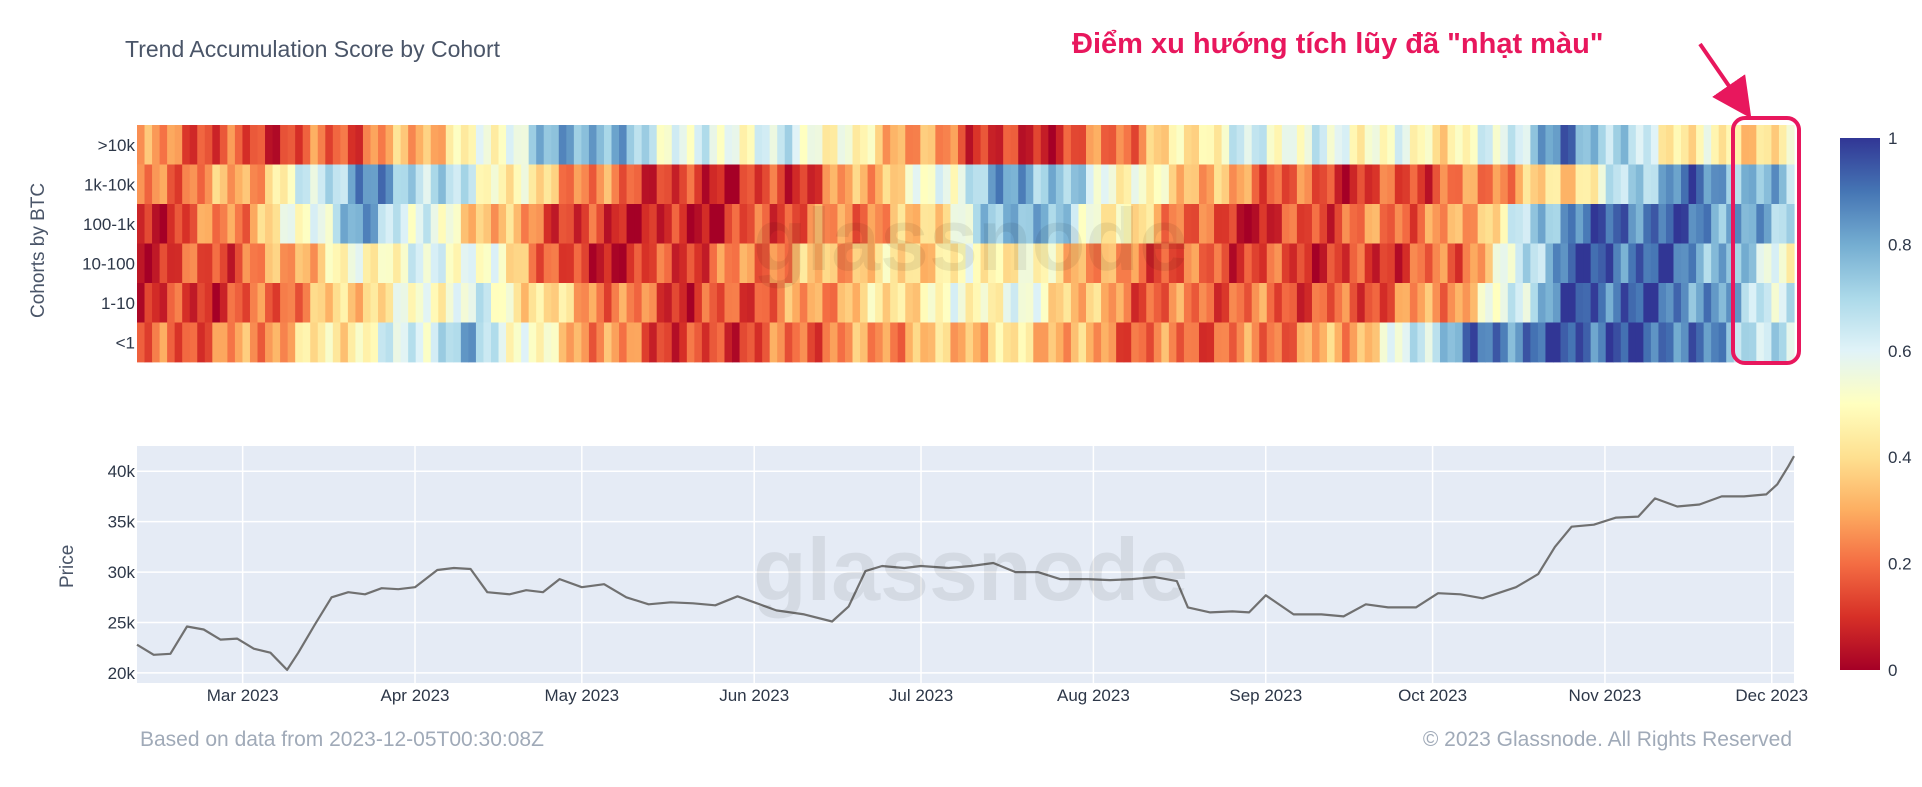  Describe the element at coordinates (921, 695) in the screenshot. I see `x-tick-label: Jul 2023` at that location.